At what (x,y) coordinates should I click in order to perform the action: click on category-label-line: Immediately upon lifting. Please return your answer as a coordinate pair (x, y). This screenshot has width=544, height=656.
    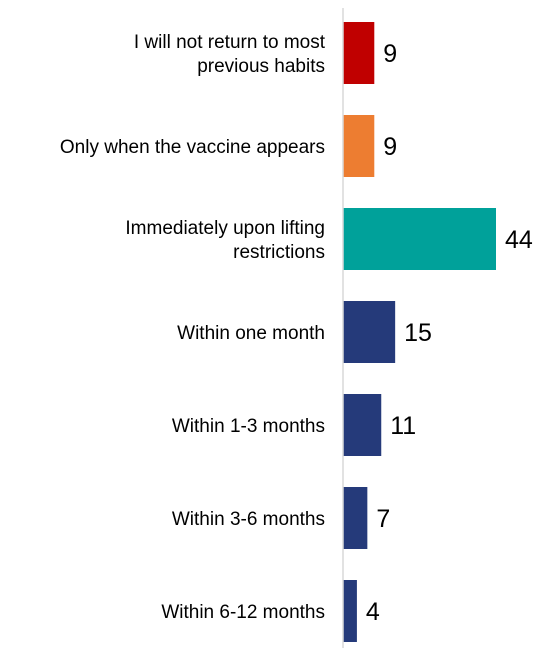
    Looking at the image, I should click on (225, 228).